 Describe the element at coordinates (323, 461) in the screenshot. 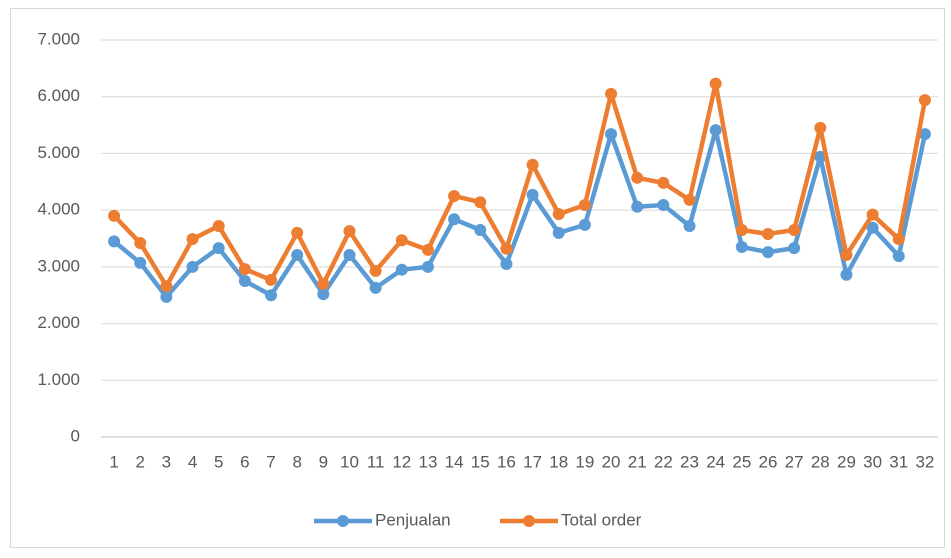

I see `x-tick-label: 9` at that location.